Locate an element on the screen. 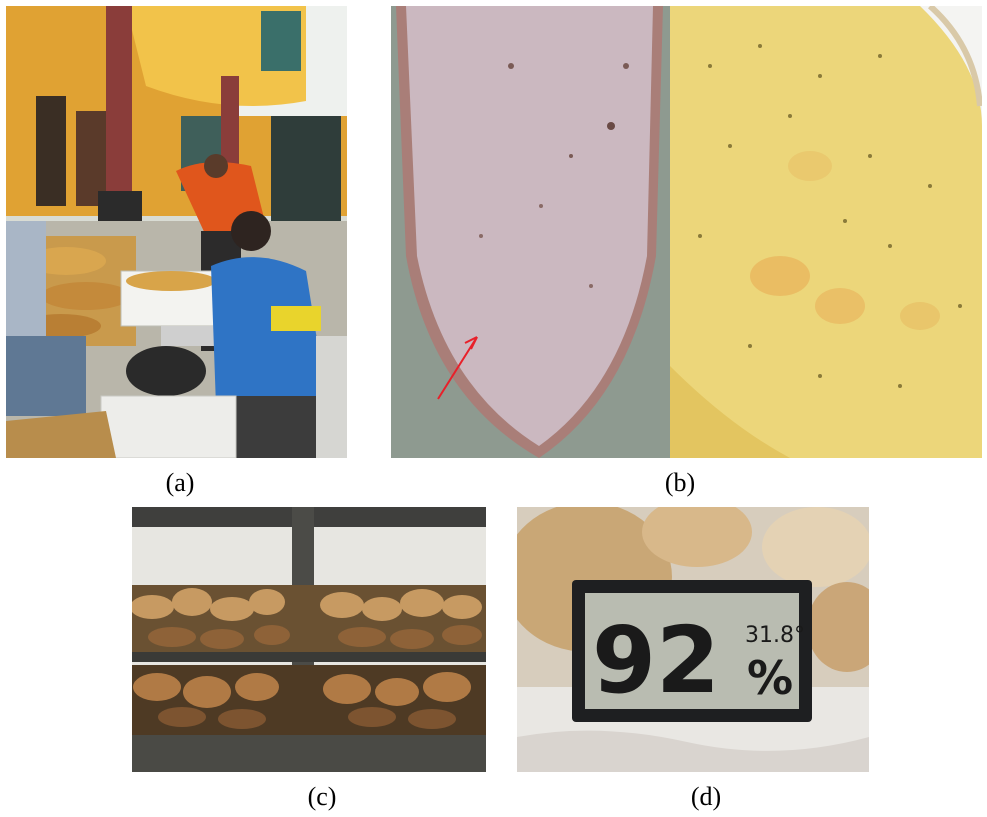 This screenshot has height=817, width=987. caption-a: (a) is located at coordinates (180, 482).